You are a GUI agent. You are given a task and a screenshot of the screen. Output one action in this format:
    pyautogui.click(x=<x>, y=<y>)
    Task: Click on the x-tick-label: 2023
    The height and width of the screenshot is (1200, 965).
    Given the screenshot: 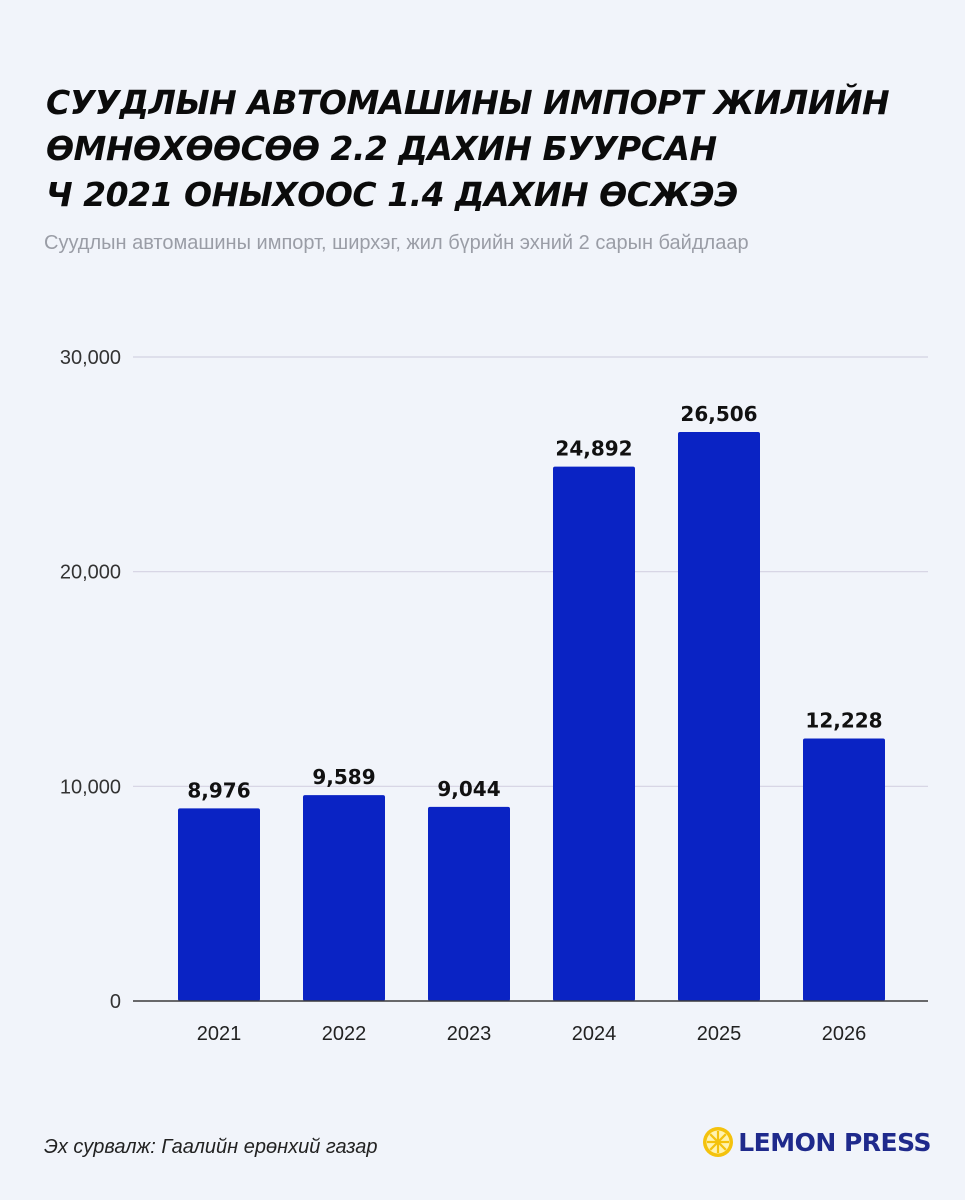 What is the action you would take?
    pyautogui.click(x=469, y=1034)
    